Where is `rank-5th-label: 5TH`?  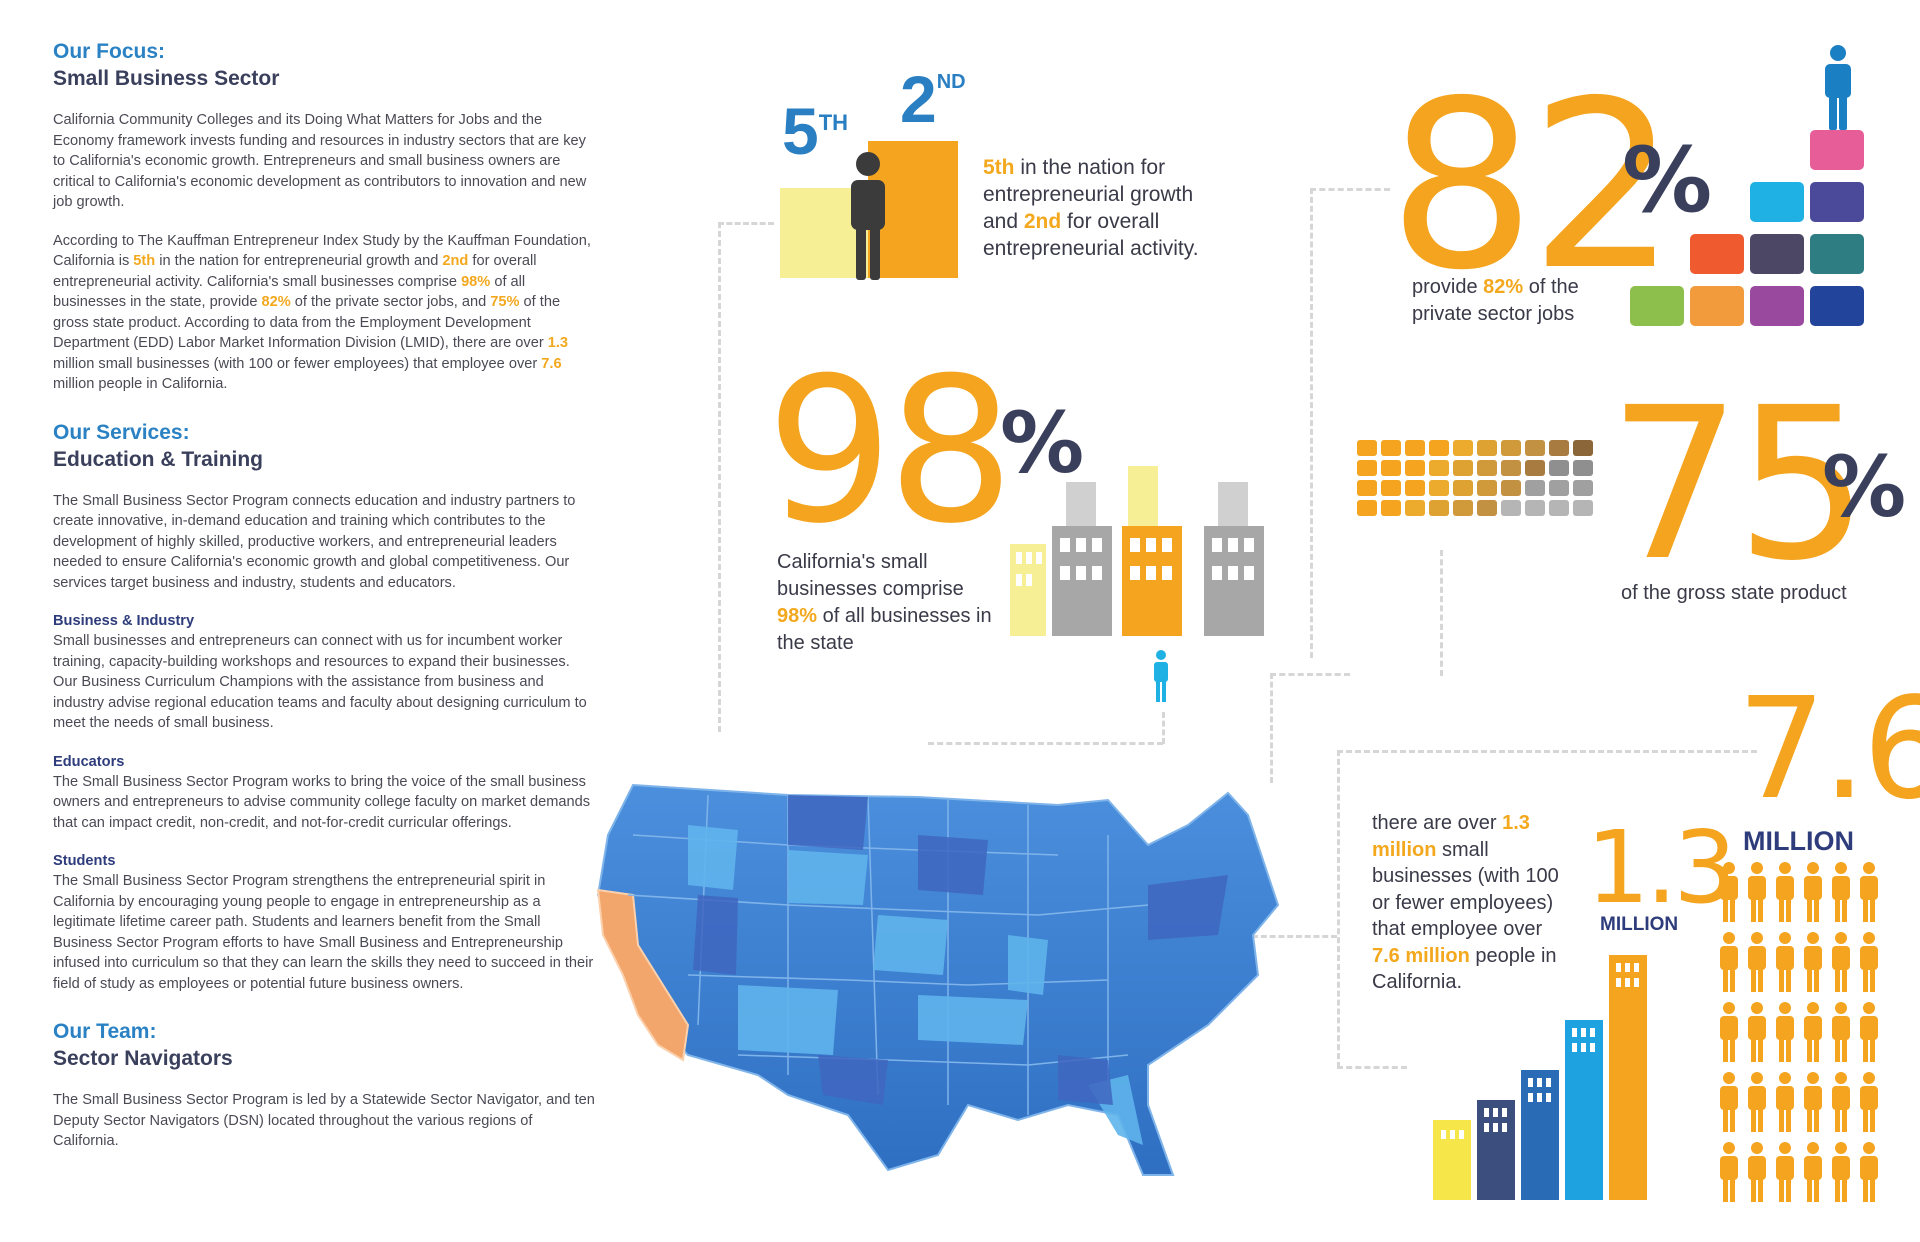
rank-5th-label: 5TH is located at coordinates (815, 131).